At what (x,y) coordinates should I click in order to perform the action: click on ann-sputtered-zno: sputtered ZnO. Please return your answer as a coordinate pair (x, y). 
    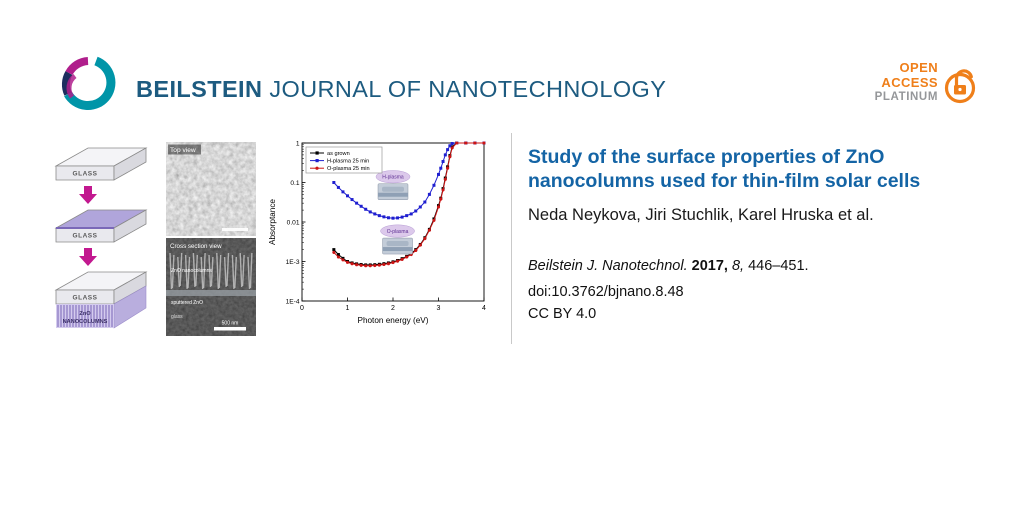
    Looking at the image, I should click on (187, 303).